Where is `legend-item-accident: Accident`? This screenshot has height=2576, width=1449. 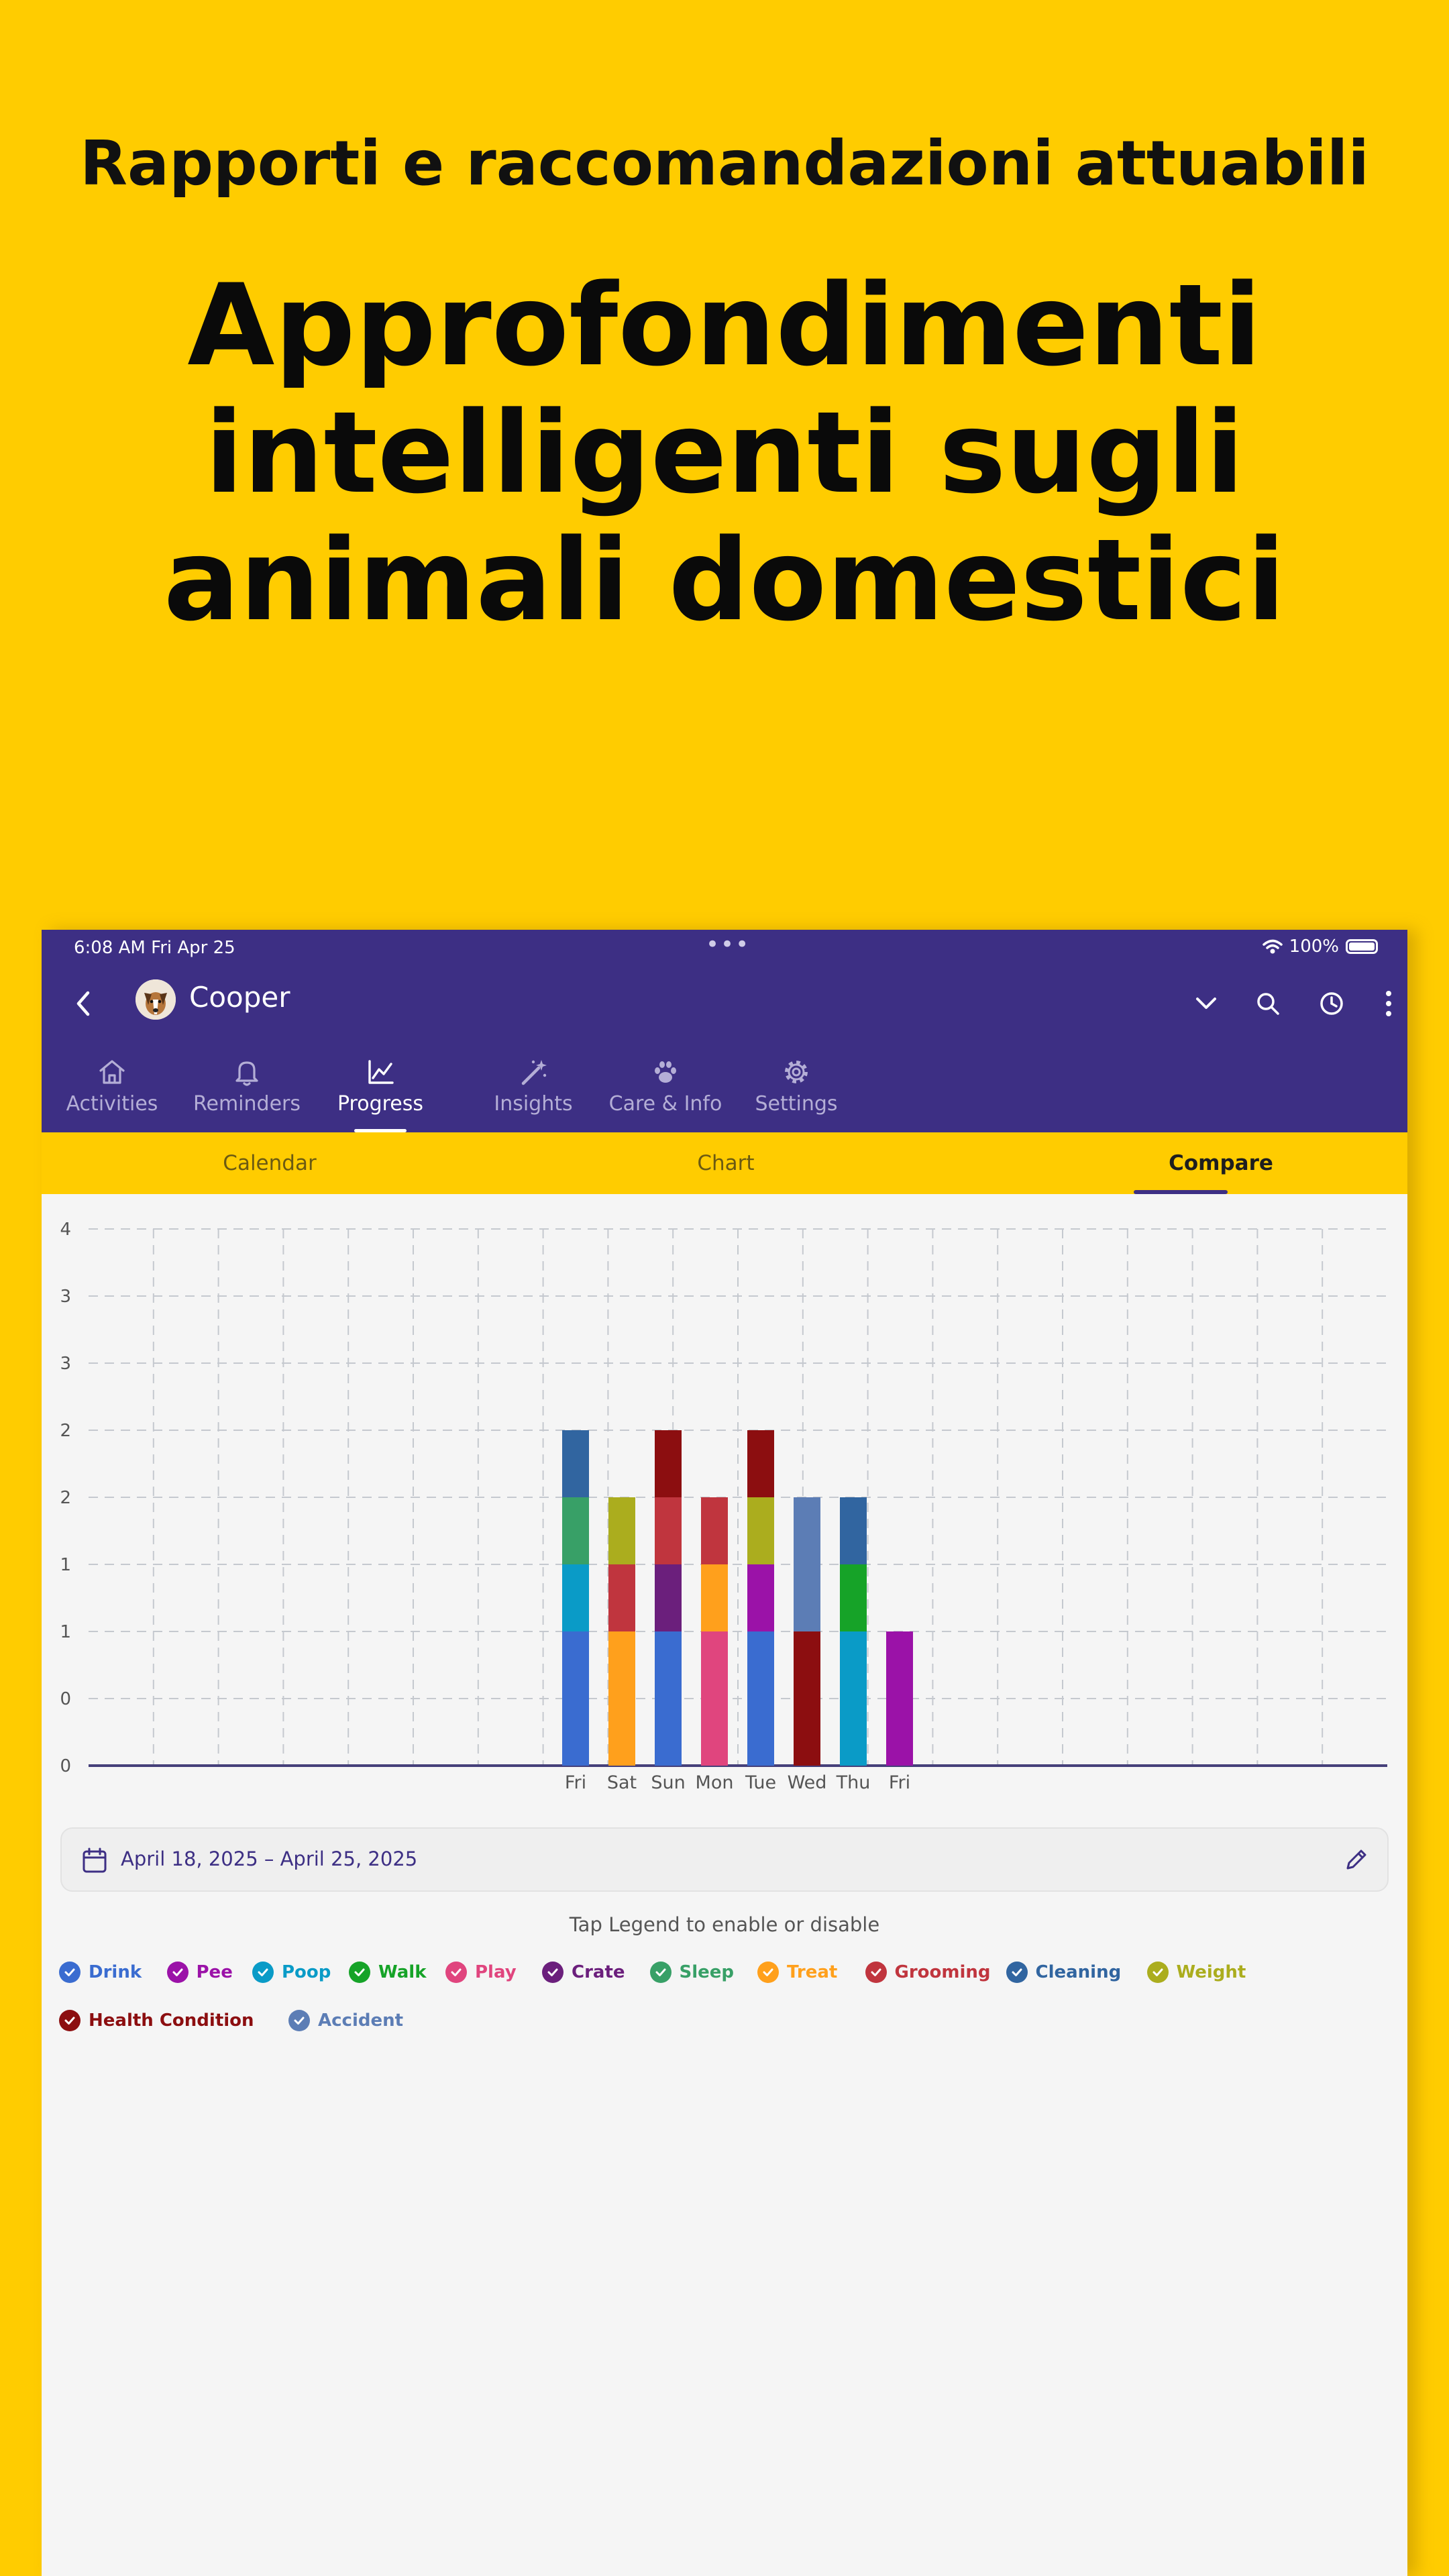
legend-item-accident: Accident is located at coordinates (345, 2020).